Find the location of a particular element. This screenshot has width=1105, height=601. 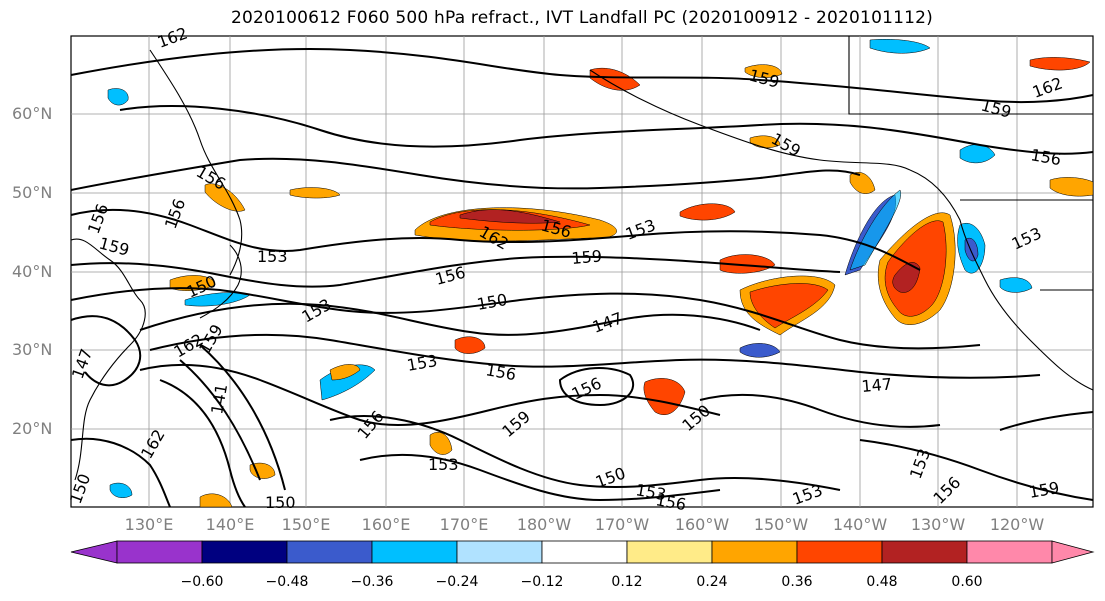

colorbar-swatches is located at coordinates (582, 552).